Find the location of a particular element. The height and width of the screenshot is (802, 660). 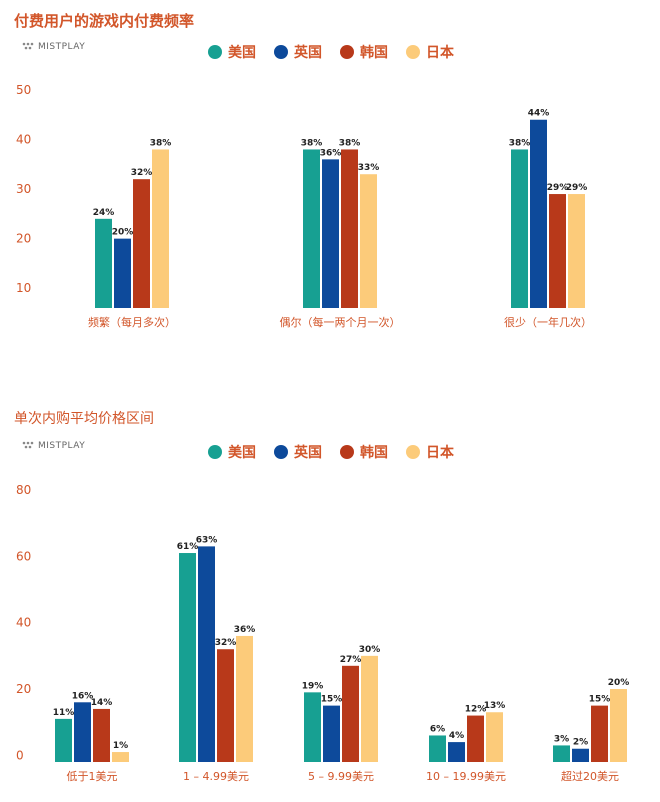

chart2-title: 单次内购平均价格区间 is located at coordinates (84, 419).